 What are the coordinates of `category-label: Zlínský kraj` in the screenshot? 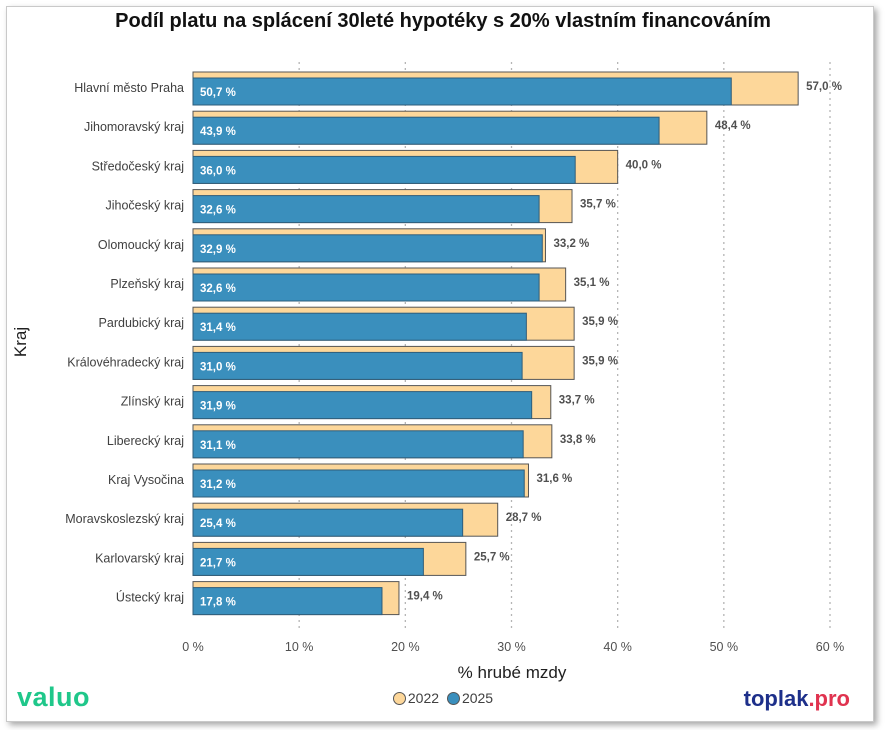 It's located at (152, 402).